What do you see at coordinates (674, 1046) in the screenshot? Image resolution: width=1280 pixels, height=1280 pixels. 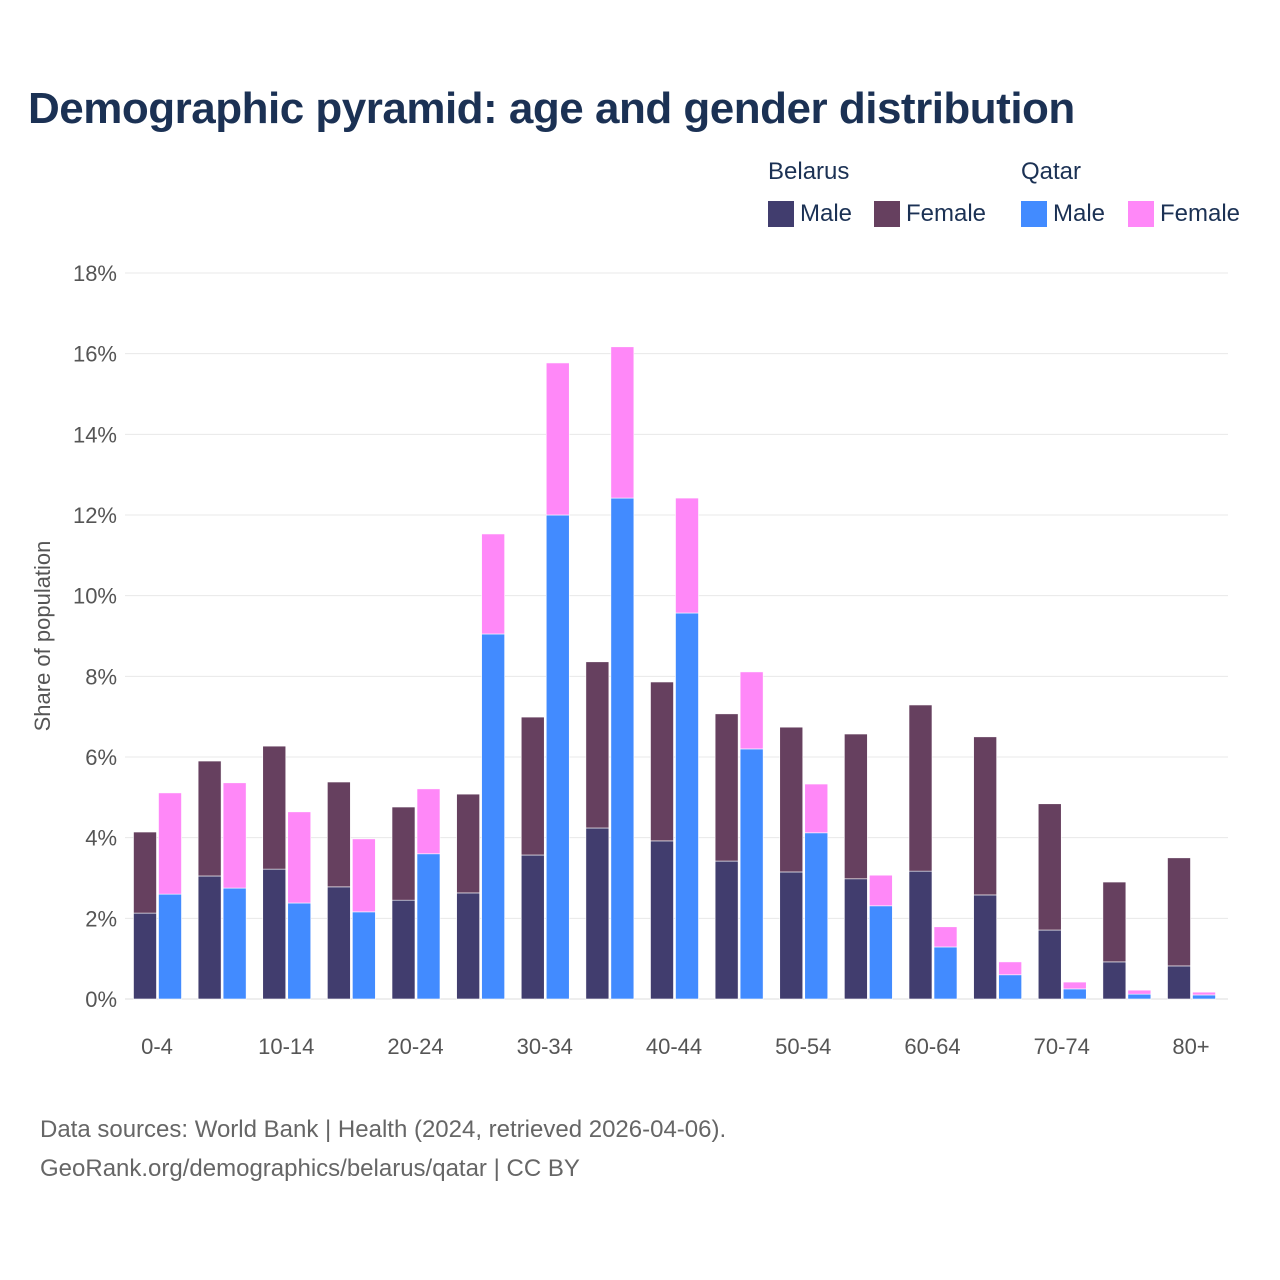 I see `x-tick-label: 40-44` at bounding box center [674, 1046].